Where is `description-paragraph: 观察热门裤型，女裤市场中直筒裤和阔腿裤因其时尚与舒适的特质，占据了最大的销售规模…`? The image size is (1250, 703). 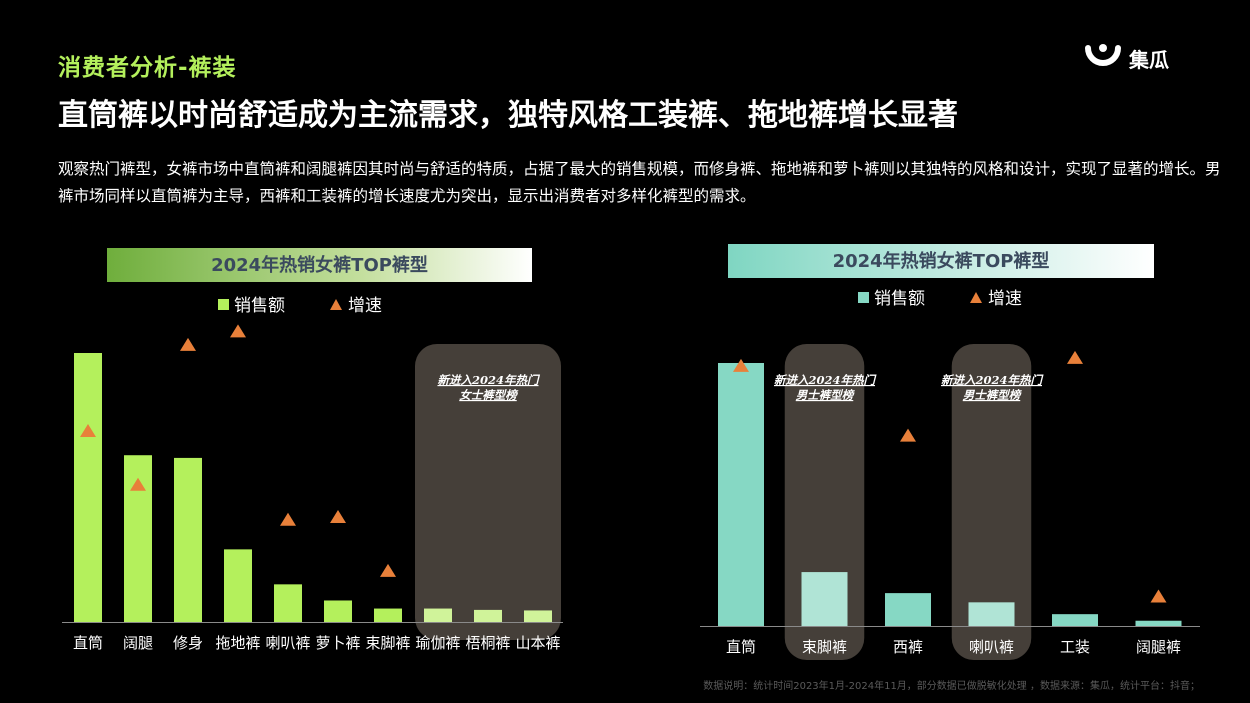
description-paragraph: 观察热门裤型，女裤市场中直筒裤和阔腿裤因其时尚与舒适的特质，占据了最大的销售规模… is located at coordinates (639, 182).